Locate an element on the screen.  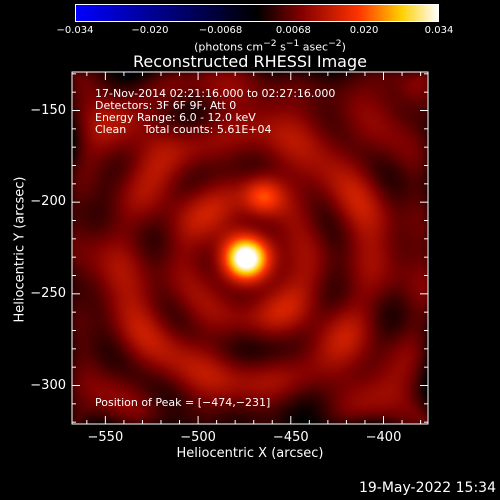
colorbar-tick-label: 0.0068 is located at coordinates (293, 30).